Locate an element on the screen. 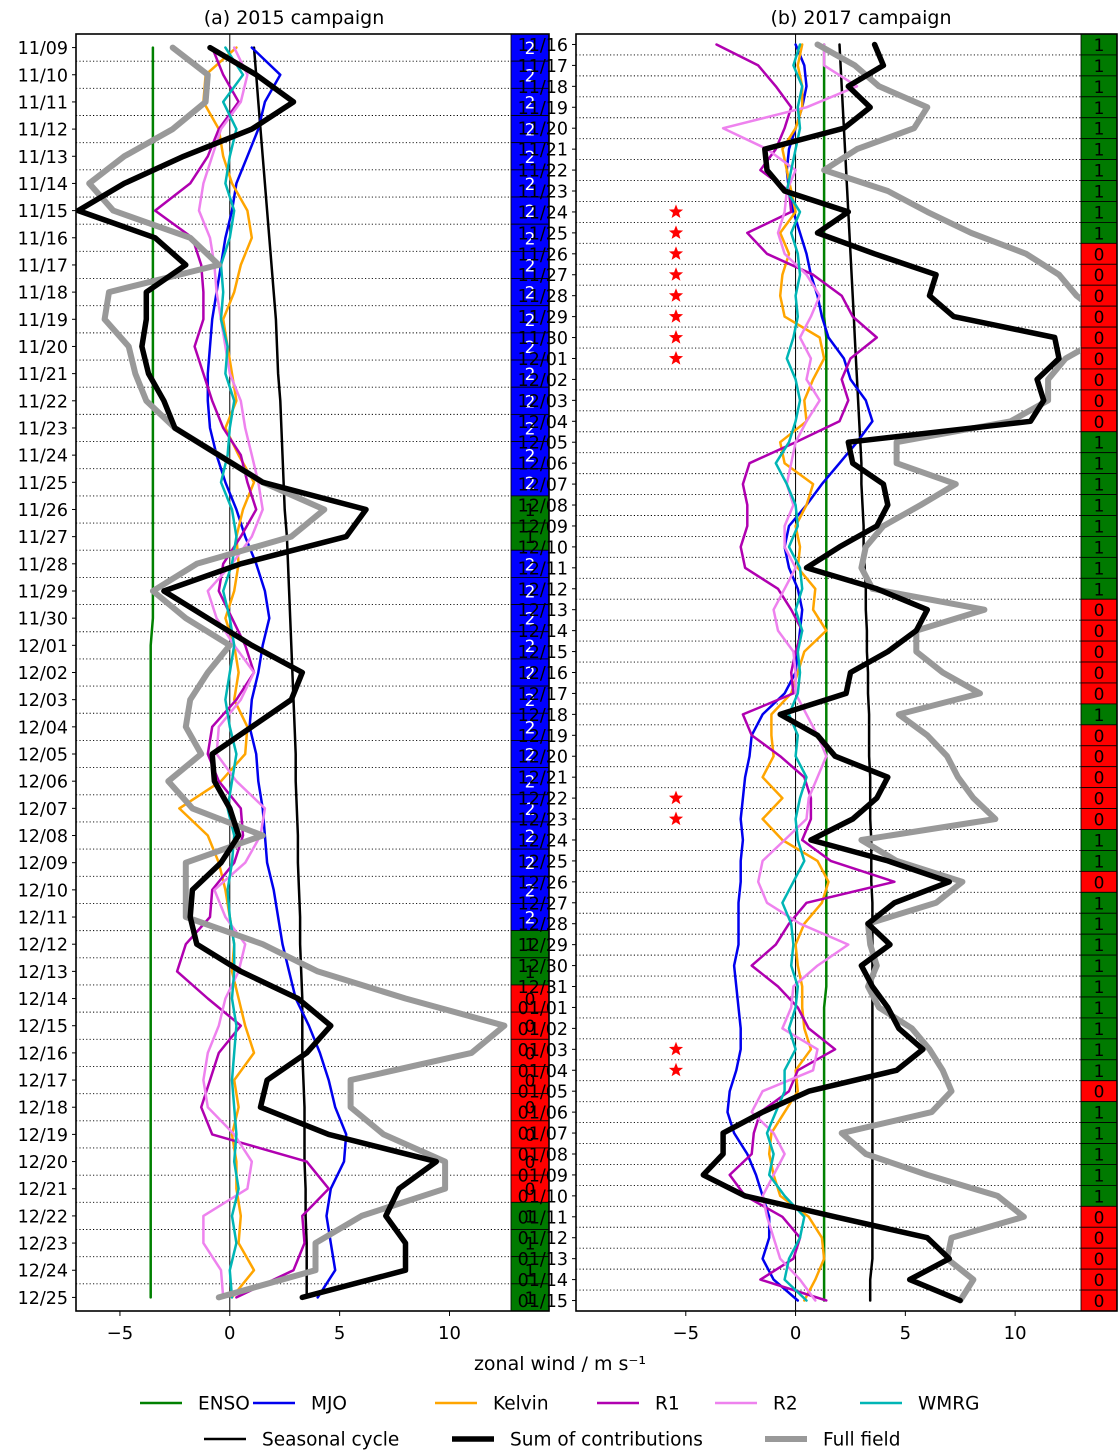  x-tick-label: 0 is located at coordinates (229, 1333).